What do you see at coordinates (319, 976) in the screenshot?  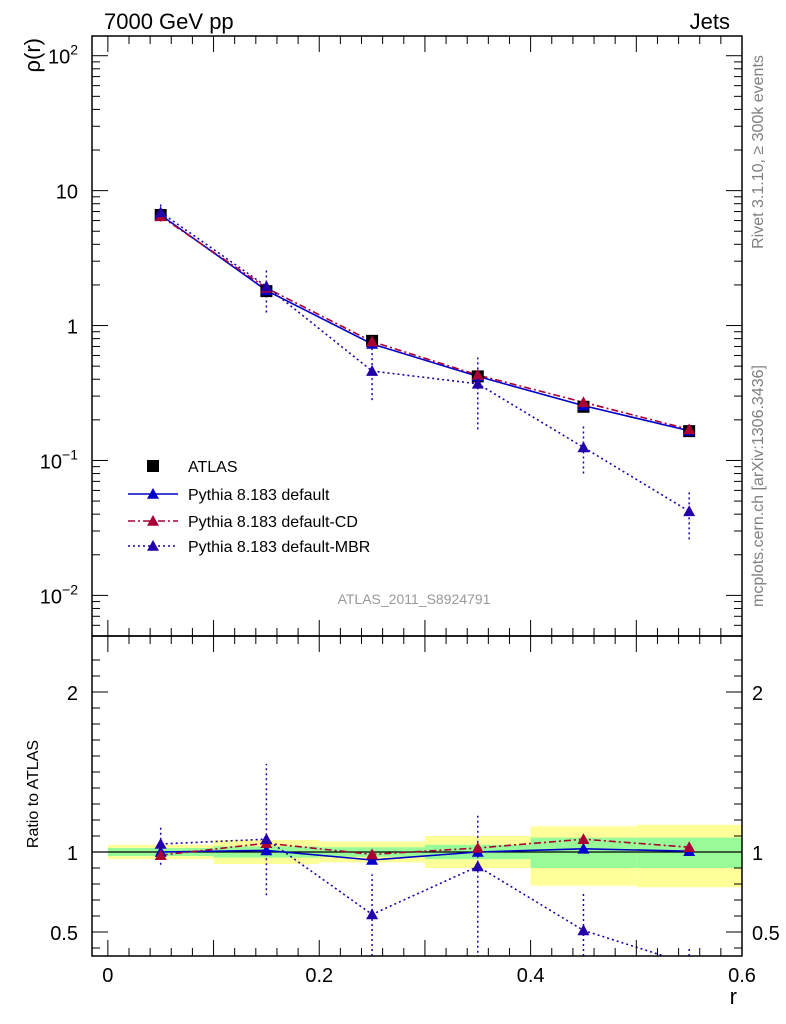 I see `x-tick-label: 0.2` at bounding box center [319, 976].